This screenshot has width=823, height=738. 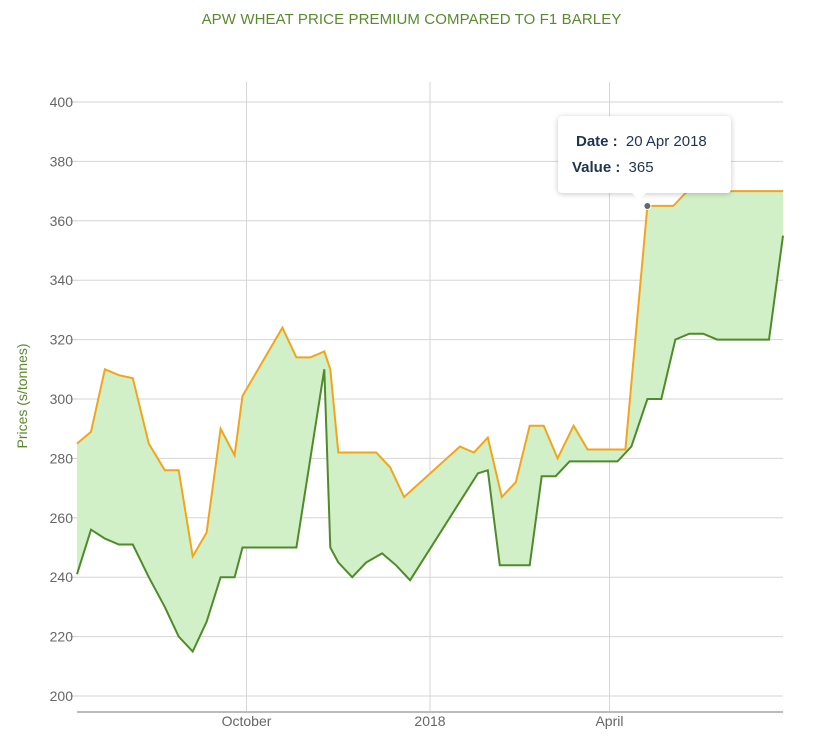 What do you see at coordinates (62, 637) in the screenshot?
I see `y-tick-label: 220` at bounding box center [62, 637].